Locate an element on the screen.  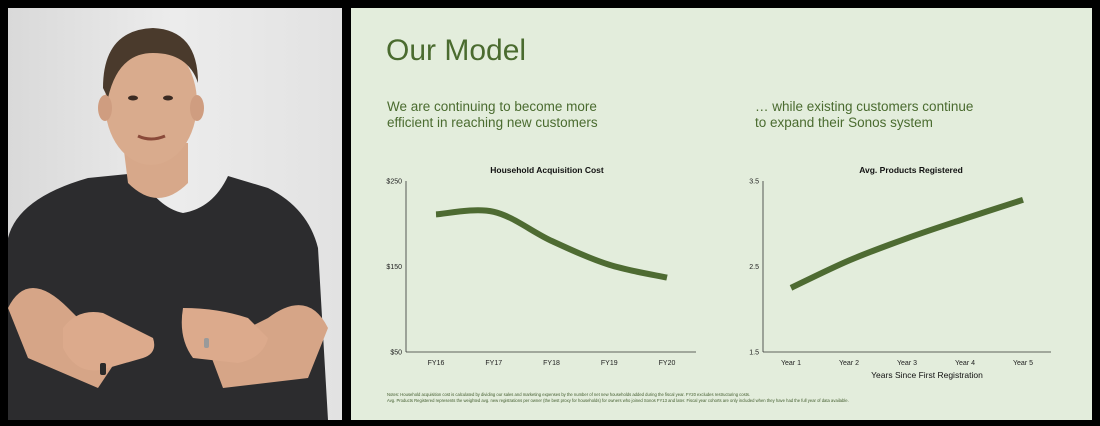
slide-title: Our Model is located at coordinates (456, 50).